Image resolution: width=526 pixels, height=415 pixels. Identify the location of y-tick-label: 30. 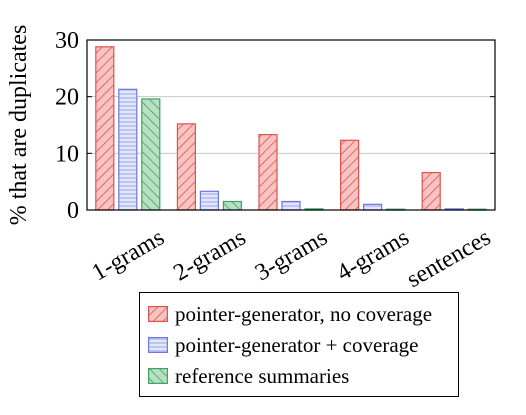
(67, 41).